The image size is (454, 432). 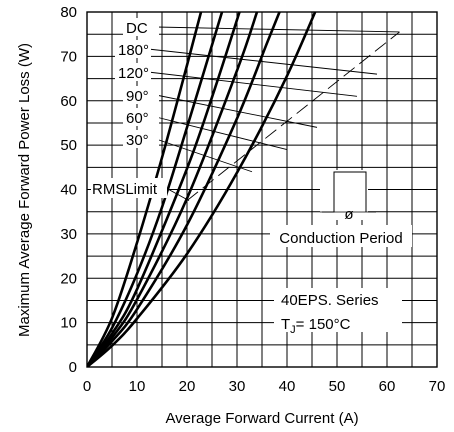 I want to click on y-tick-label: 40, so click(x=68, y=190).